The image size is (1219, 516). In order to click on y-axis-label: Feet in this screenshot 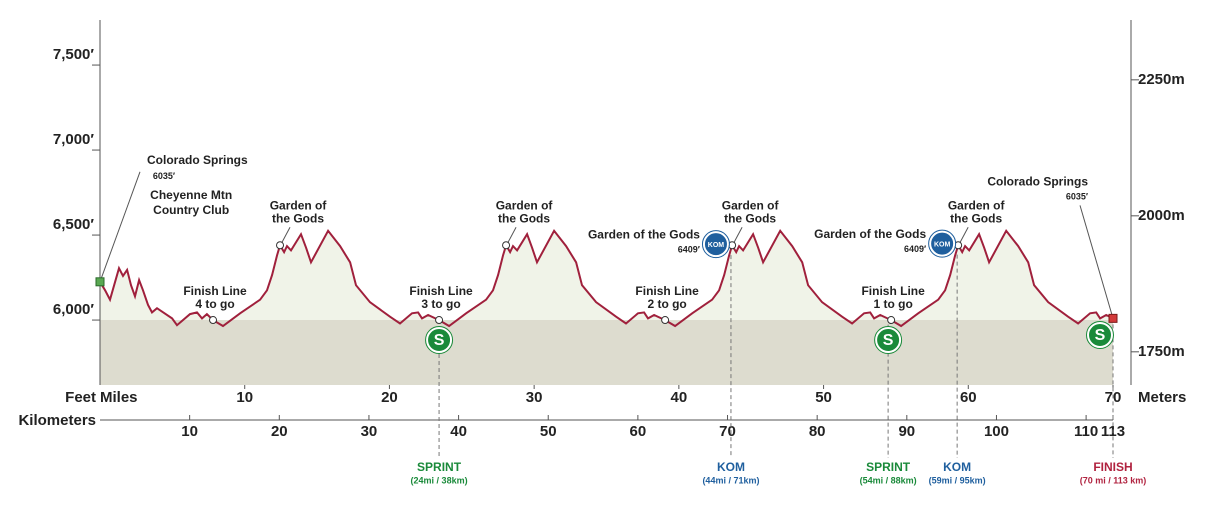, I will do `click(80, 397)`.